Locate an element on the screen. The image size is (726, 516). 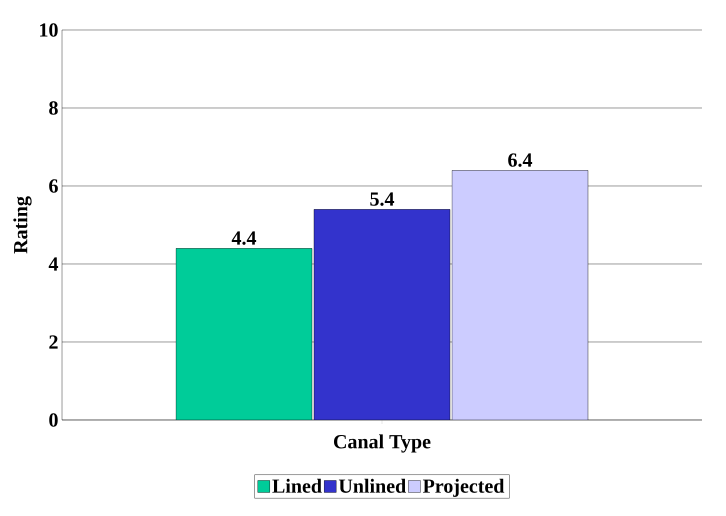
data-label: 5.4 is located at coordinates (382, 199).